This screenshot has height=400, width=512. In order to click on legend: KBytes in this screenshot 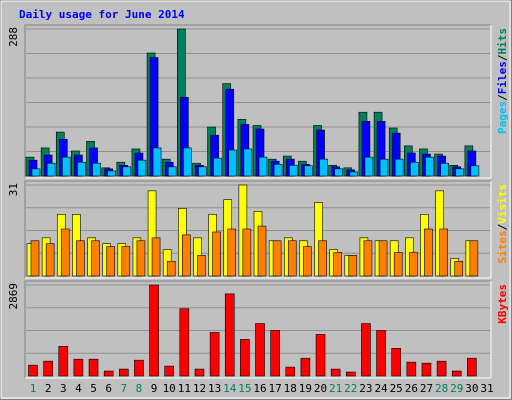, I will do `click(502, 304)`.